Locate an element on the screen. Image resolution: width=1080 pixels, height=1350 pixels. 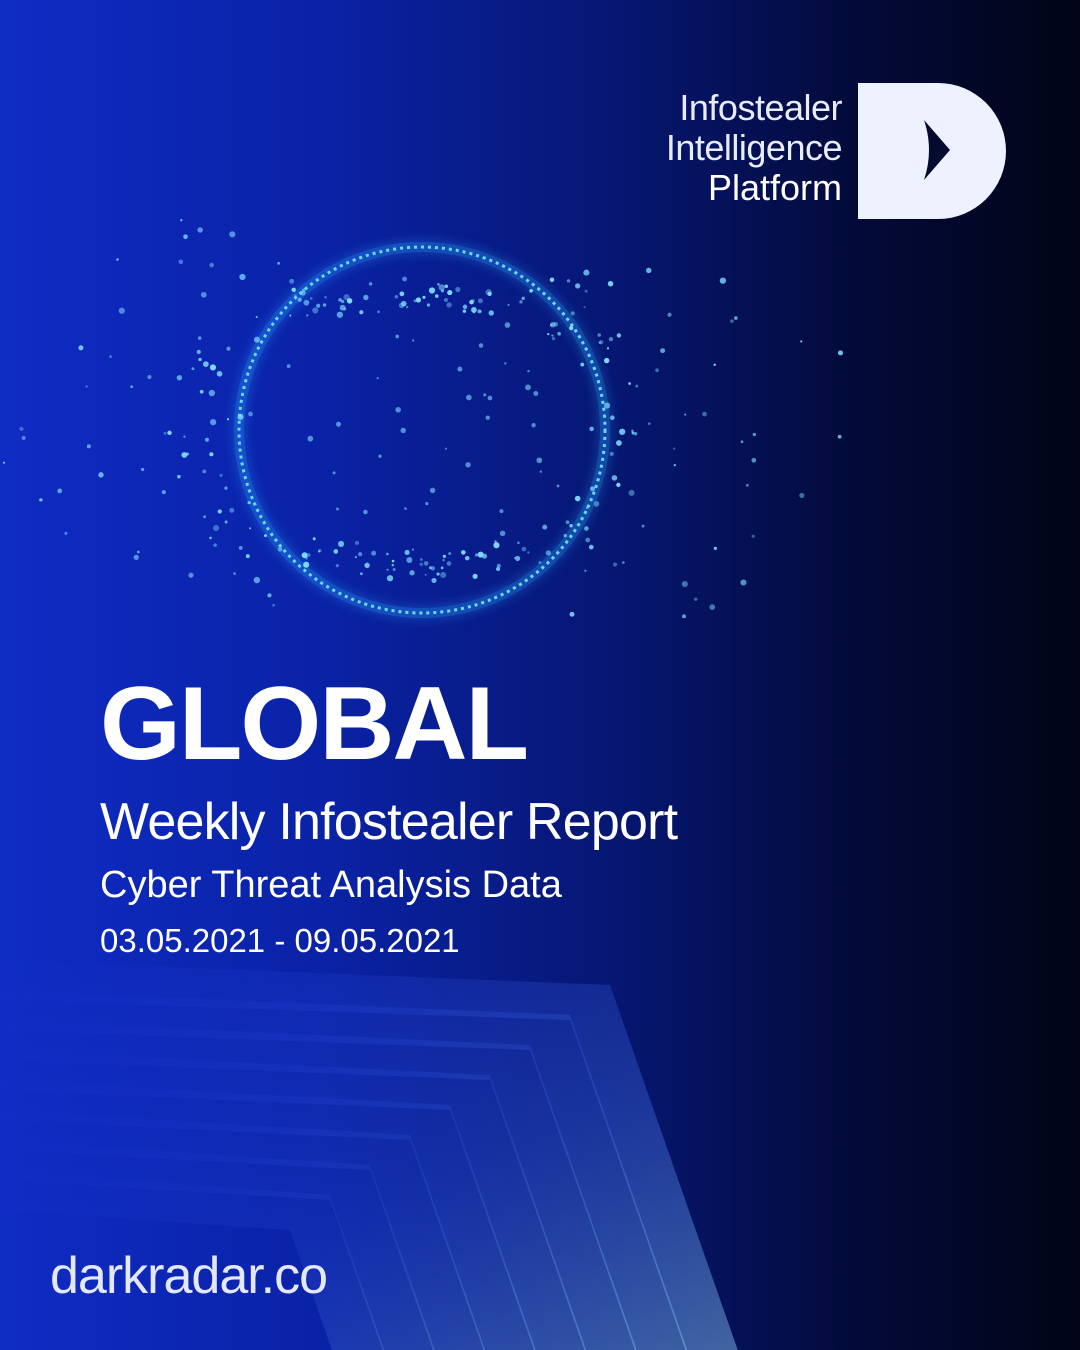
website-link: darkradar.co is located at coordinates (189, 1276).